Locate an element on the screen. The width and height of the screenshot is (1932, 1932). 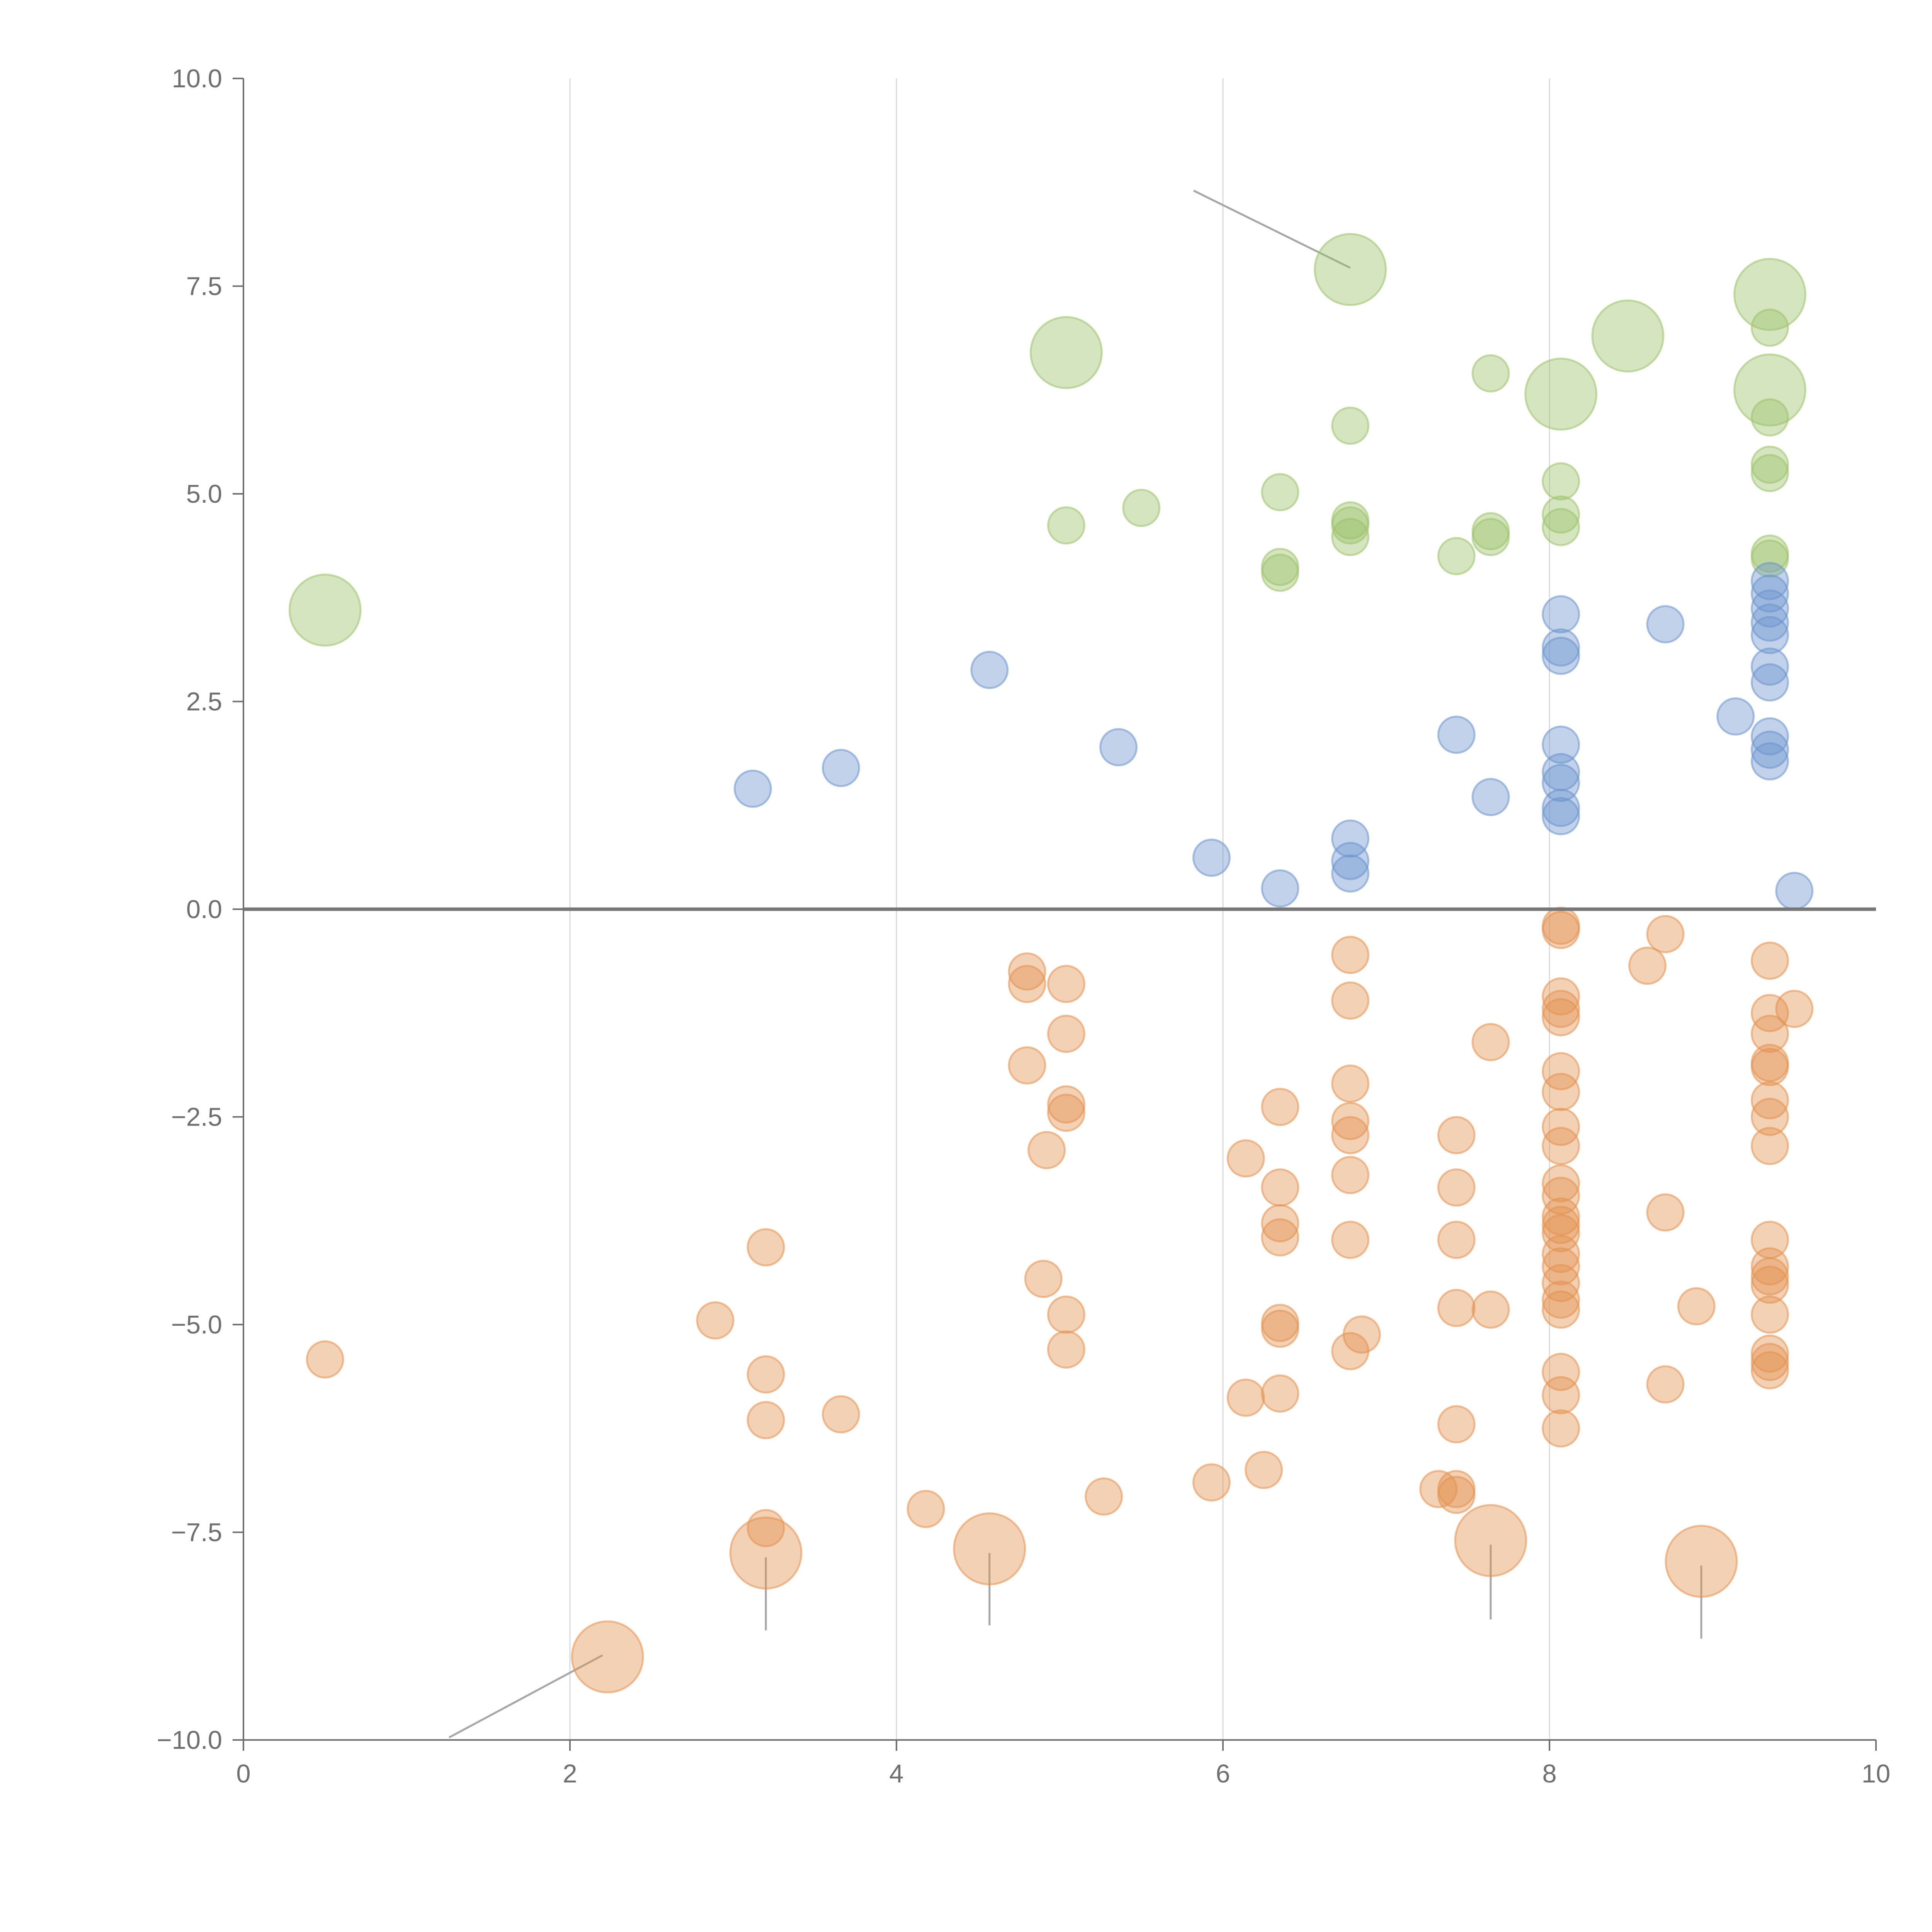
x-tick-label-0: 0 is located at coordinates (243, 1773).